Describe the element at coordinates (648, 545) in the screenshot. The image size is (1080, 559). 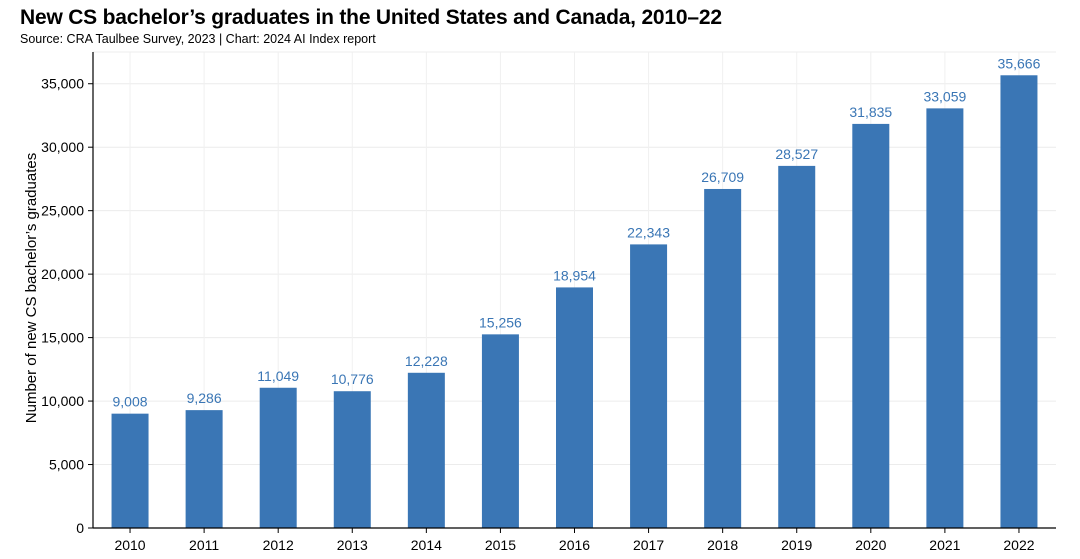
I see `x-tick-label-2017: 2017` at that location.